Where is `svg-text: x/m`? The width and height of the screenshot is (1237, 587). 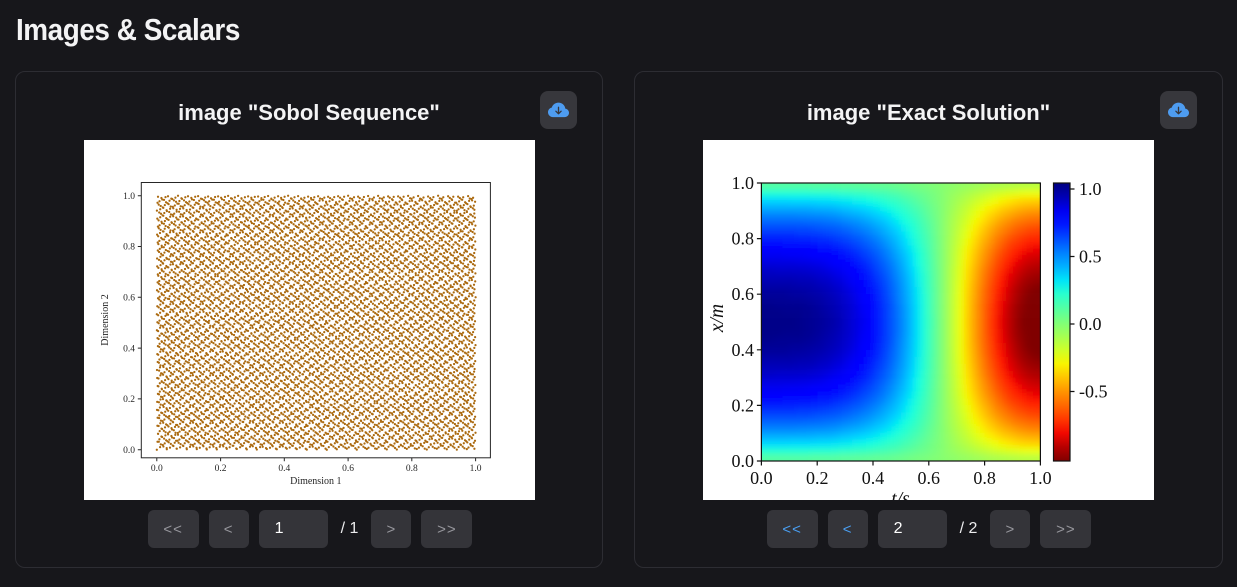 svg-text: x/m is located at coordinates (717, 318).